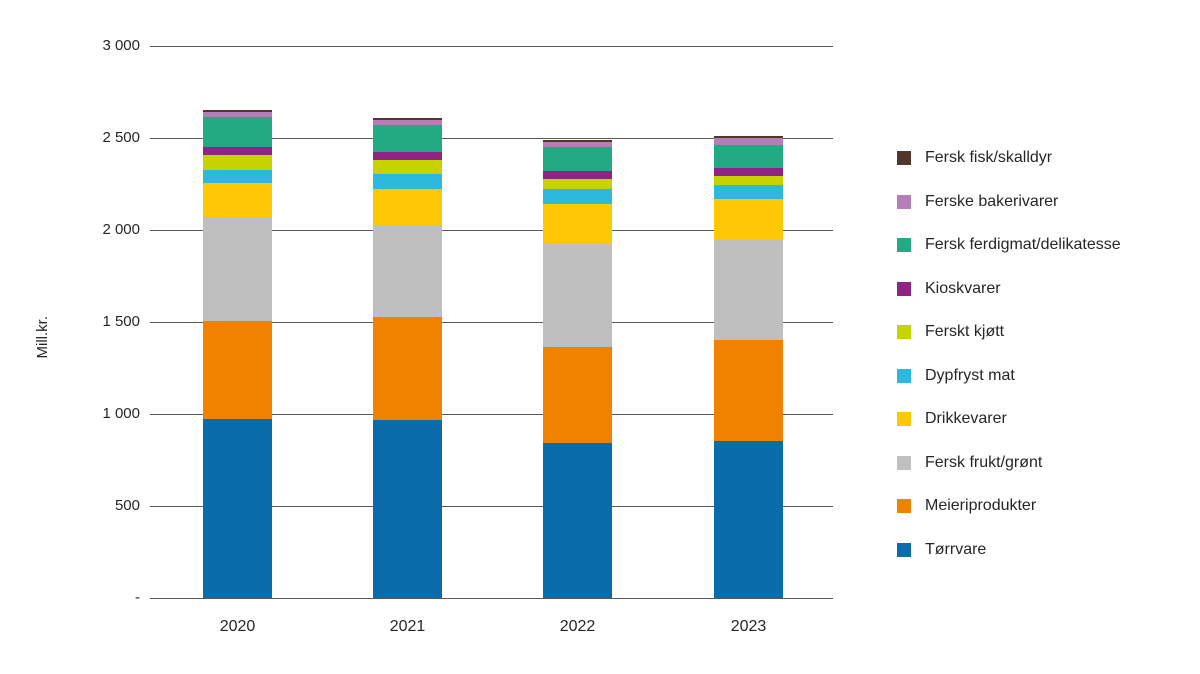  I want to click on bar-2020-segment-fersk-frukt-gront, so click(237, 269).